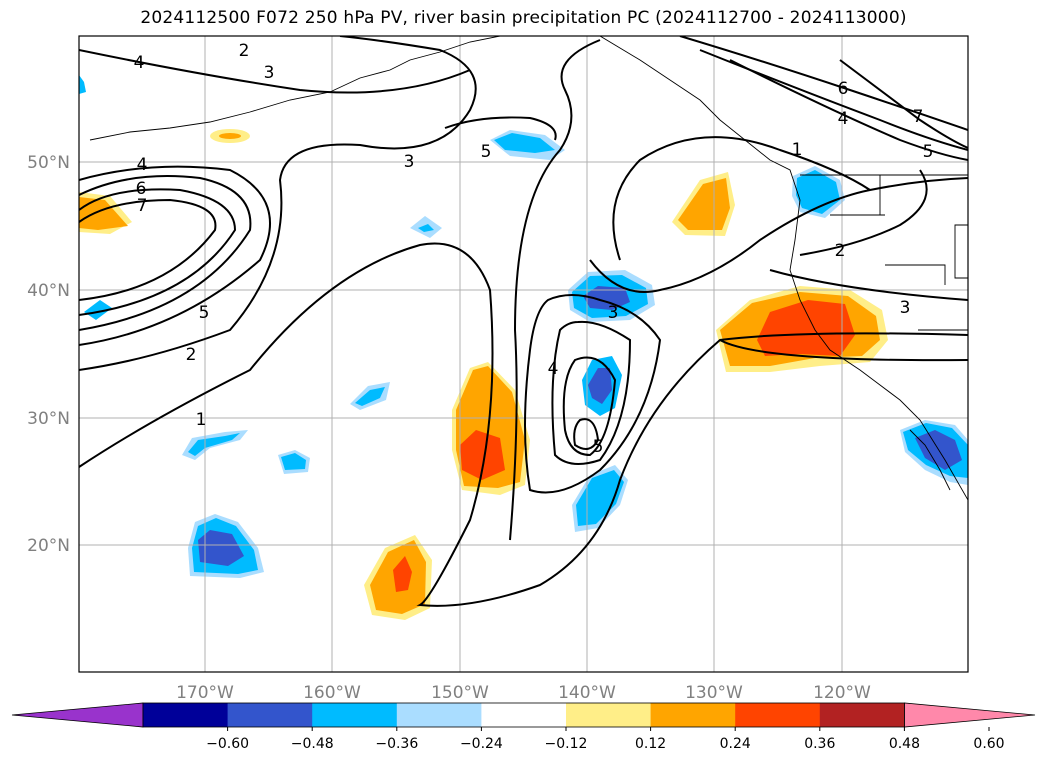  I want to click on colorbar-tick-label: 0.36, so click(819, 744).